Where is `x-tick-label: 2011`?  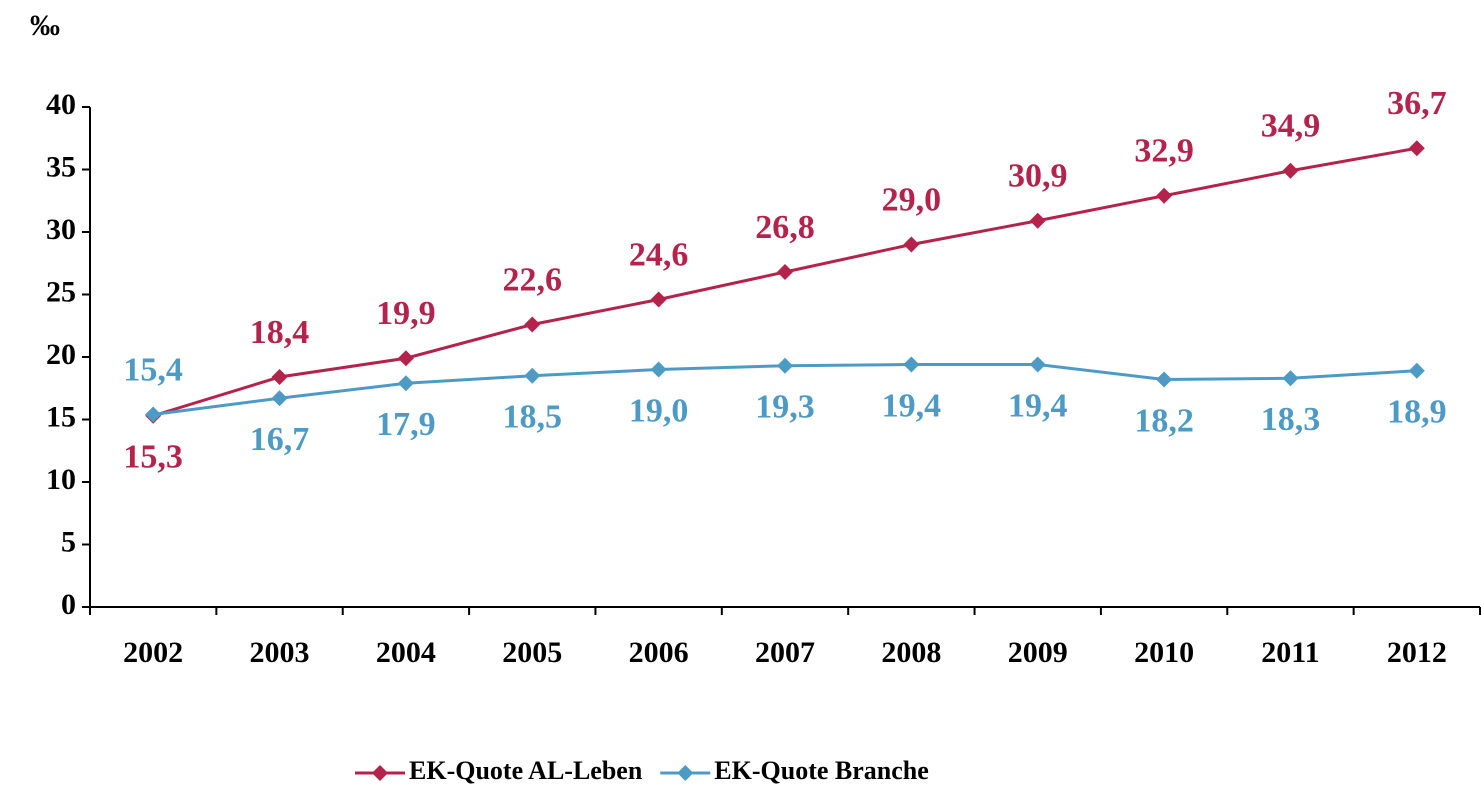 x-tick-label: 2011 is located at coordinates (1290, 652).